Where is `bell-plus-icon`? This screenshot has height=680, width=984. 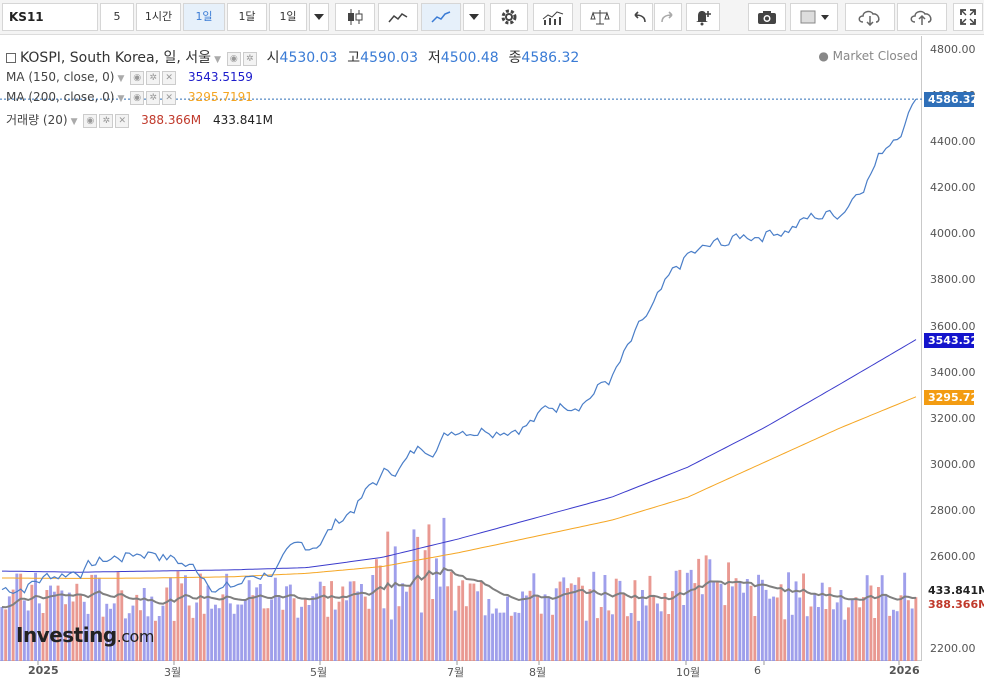
bell-plus-icon is located at coordinates (703, 18).